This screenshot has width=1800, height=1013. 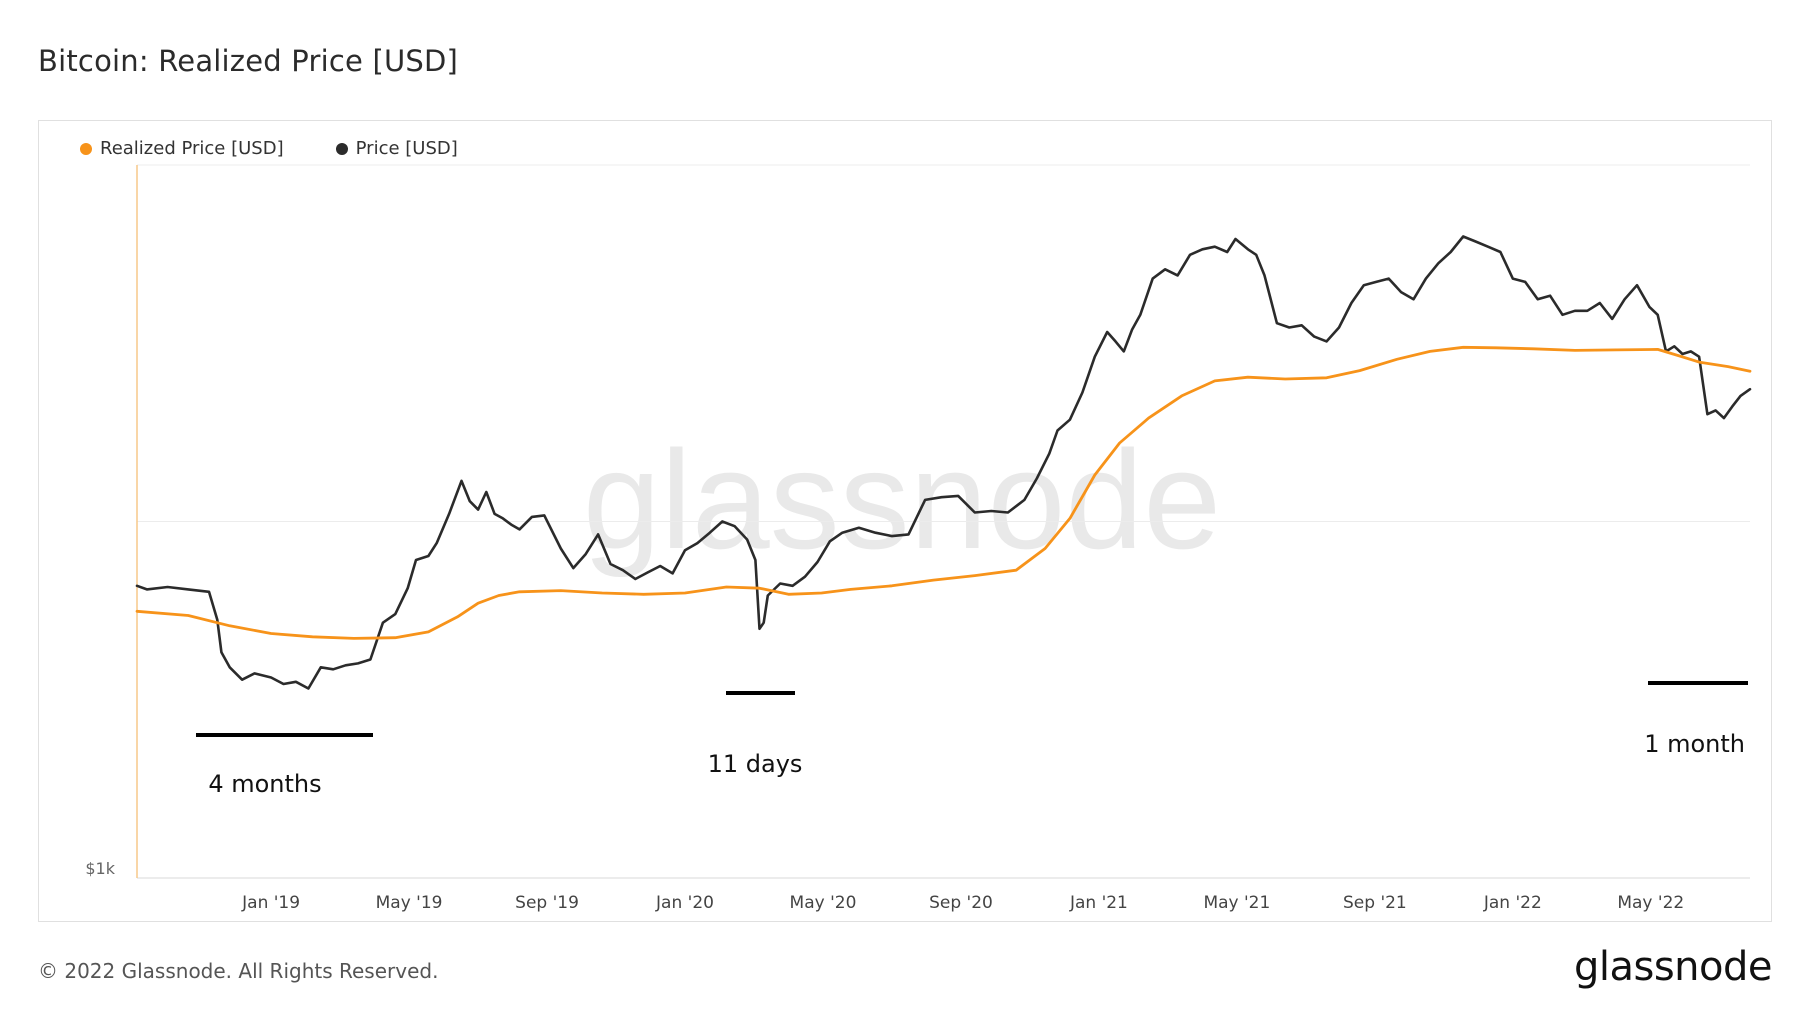 What do you see at coordinates (547, 903) in the screenshot?
I see `x-tick-label: Sep '19` at bounding box center [547, 903].